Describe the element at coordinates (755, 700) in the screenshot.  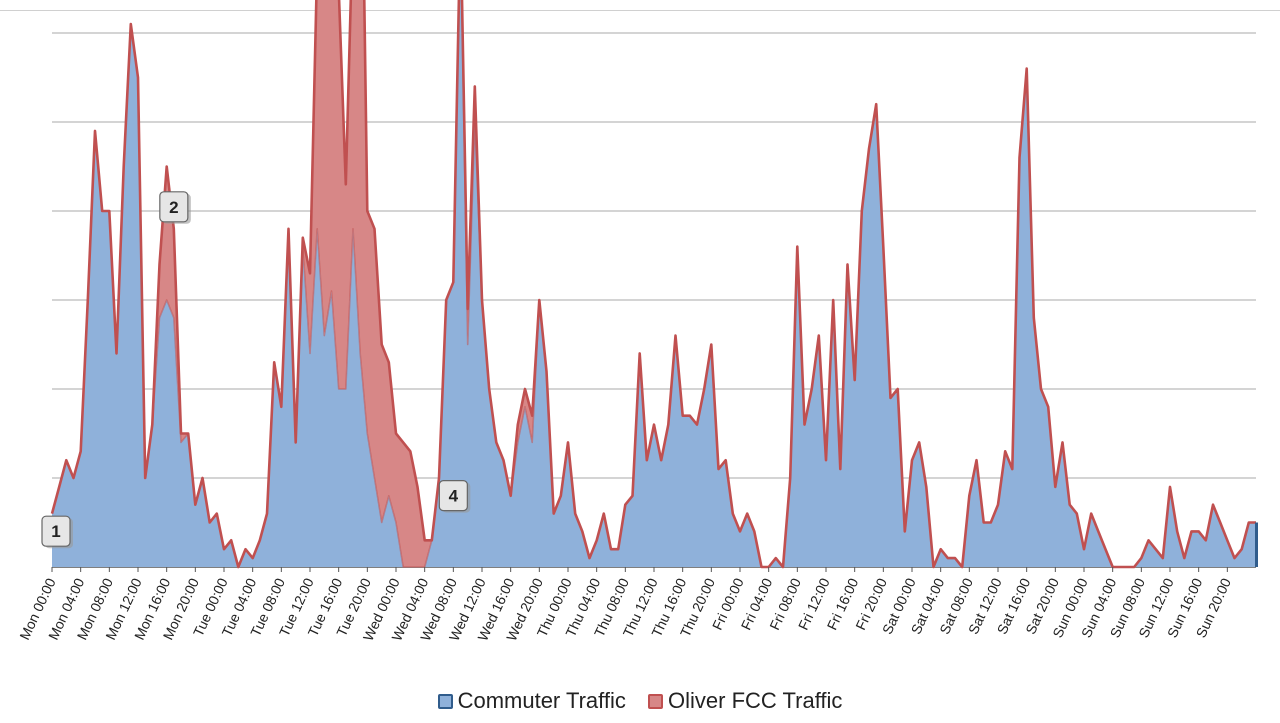
I see `legend-label-oliver: Oliver FCC Traffic` at that location.